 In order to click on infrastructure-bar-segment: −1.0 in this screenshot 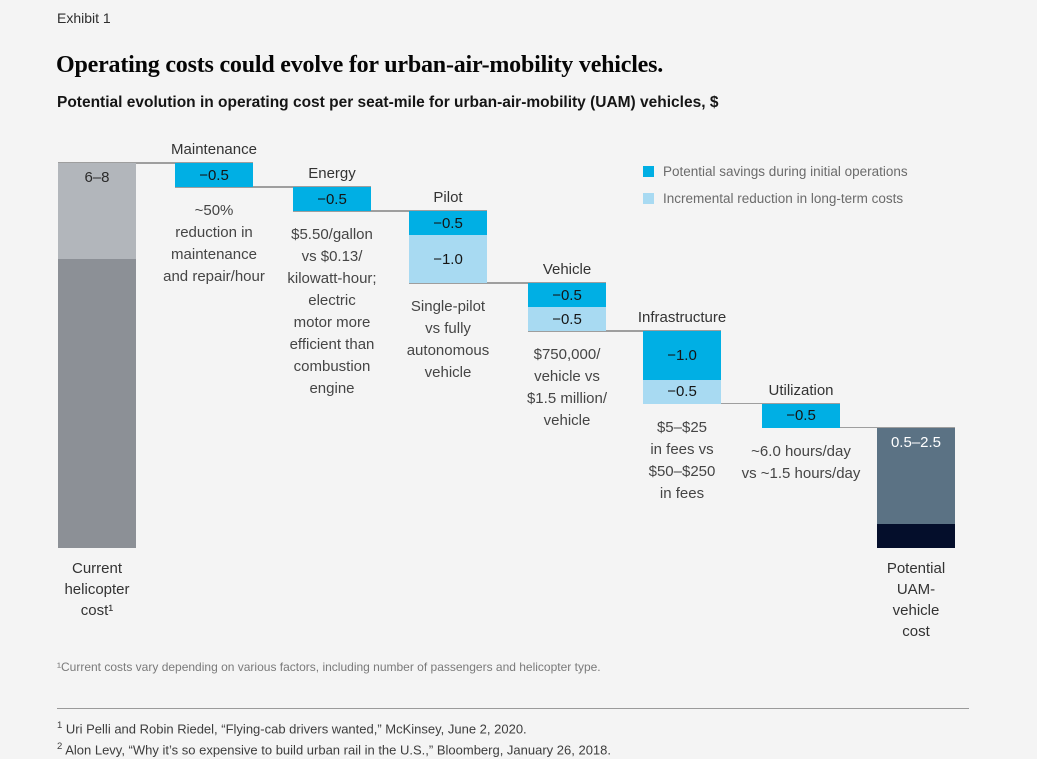, I will do `click(682, 355)`.